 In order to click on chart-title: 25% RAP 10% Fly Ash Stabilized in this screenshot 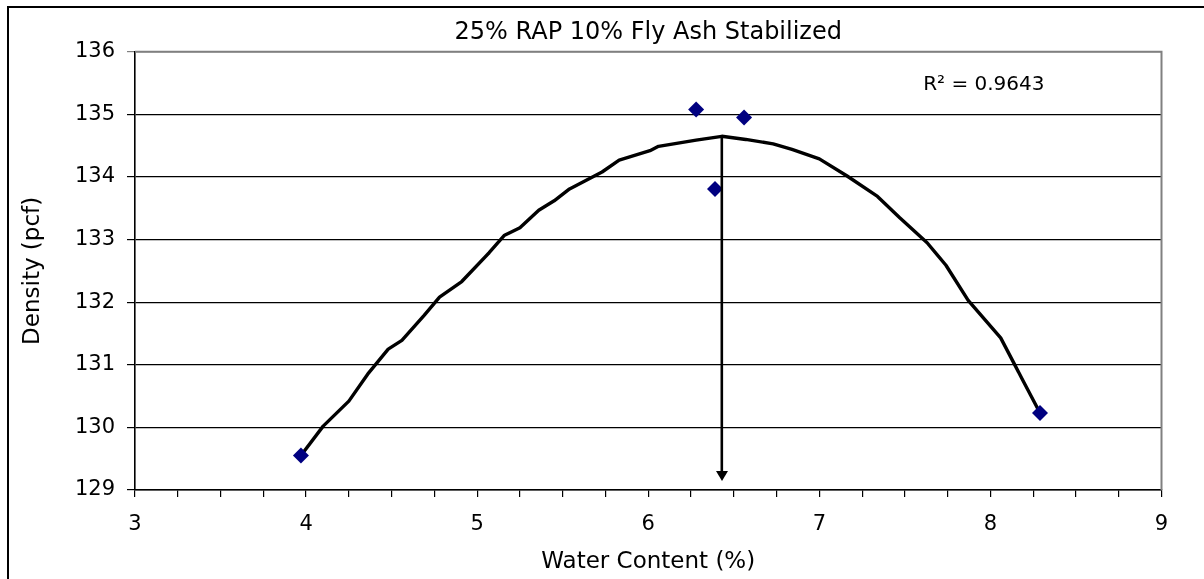, I will do `click(648, 30)`.